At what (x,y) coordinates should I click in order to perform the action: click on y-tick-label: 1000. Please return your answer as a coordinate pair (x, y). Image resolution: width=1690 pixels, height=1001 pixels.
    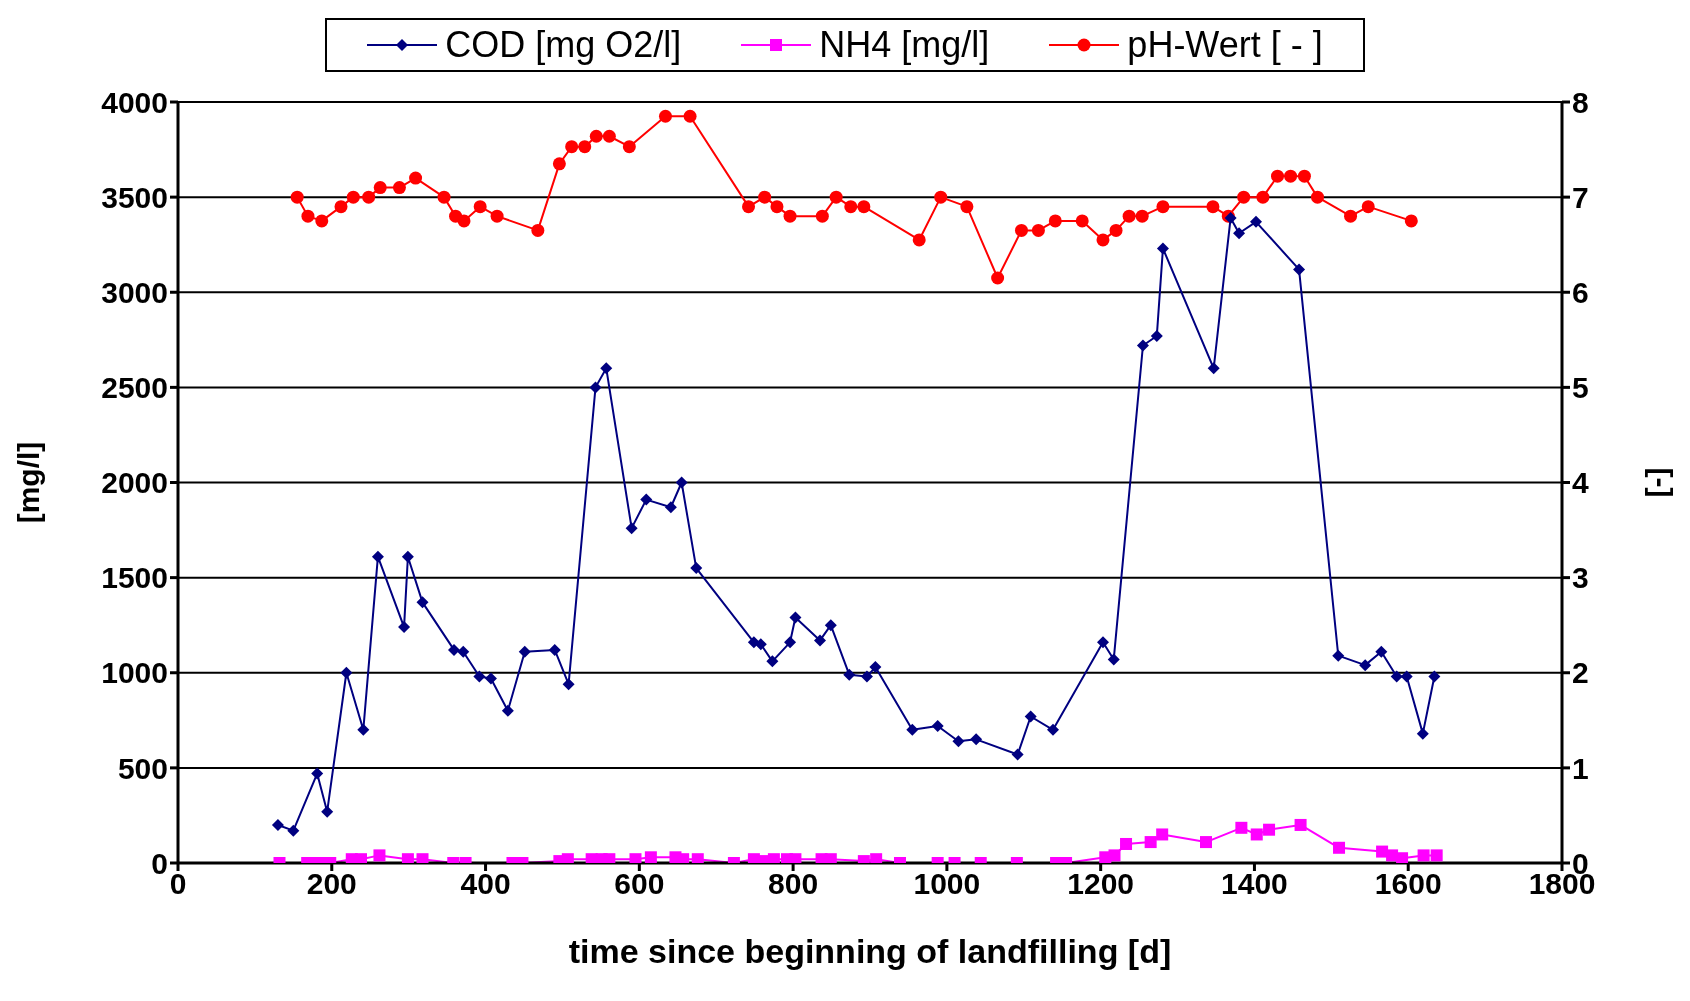
    Looking at the image, I should click on (134, 673).